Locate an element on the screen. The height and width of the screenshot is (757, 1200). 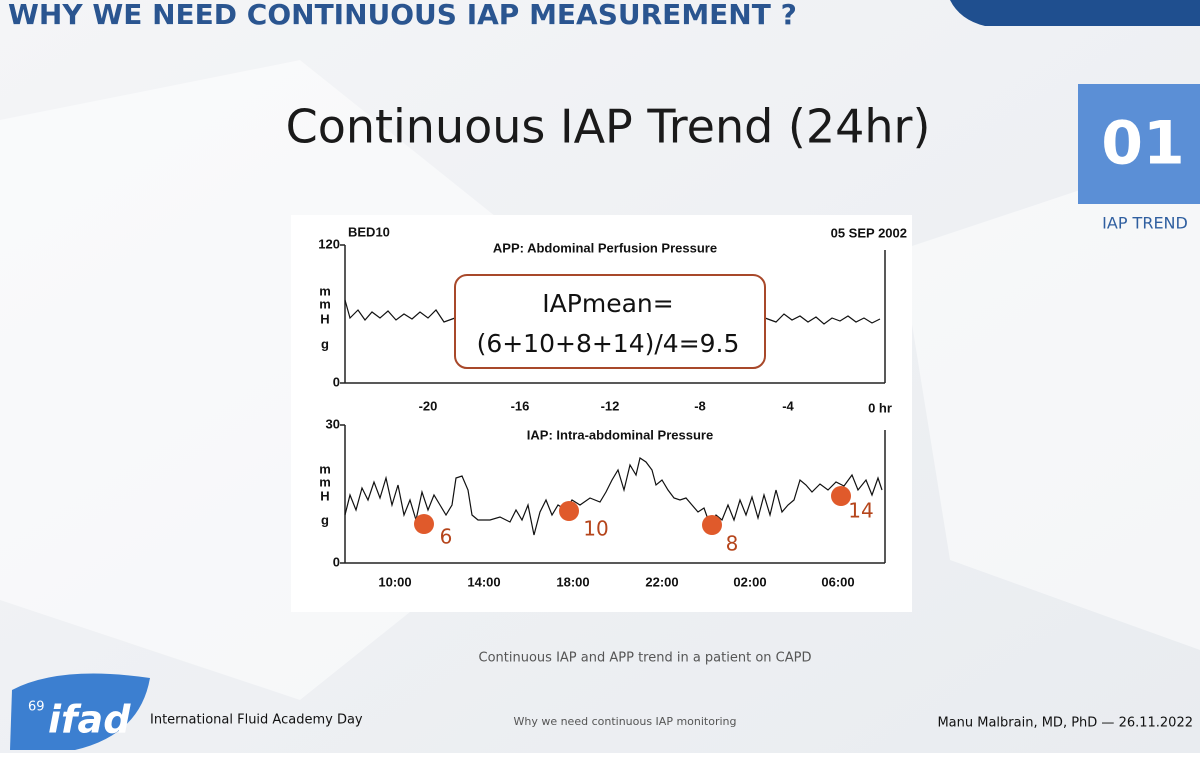
logo-shape is located at coordinates (80, 711).